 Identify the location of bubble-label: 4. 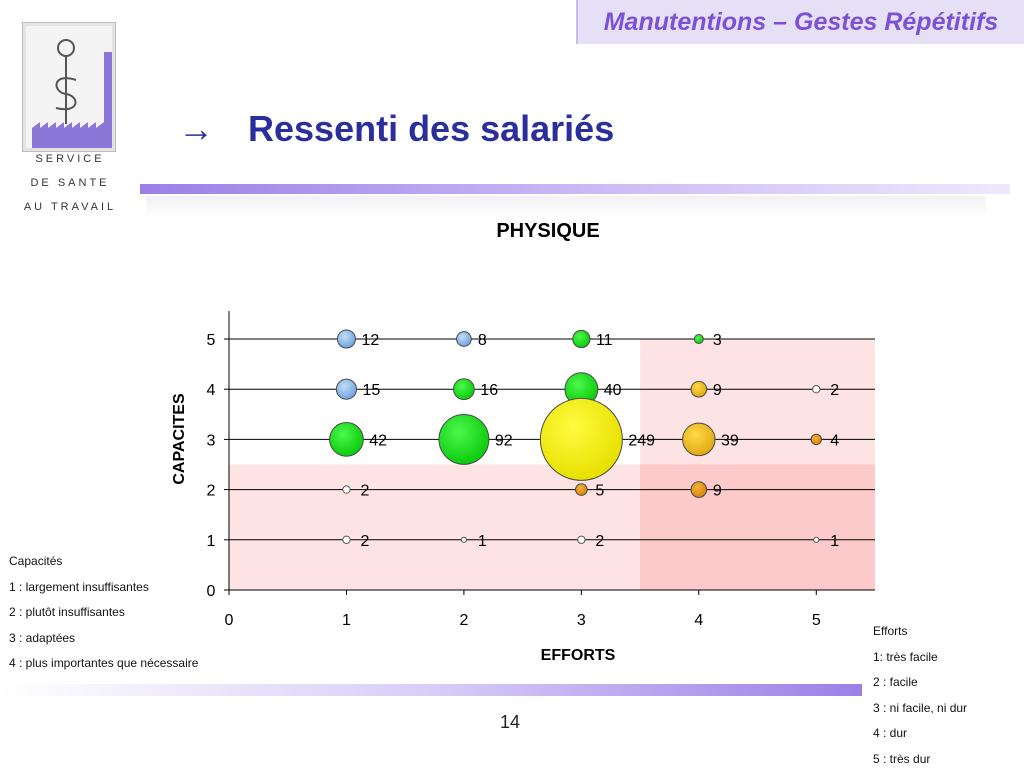
(834, 440).